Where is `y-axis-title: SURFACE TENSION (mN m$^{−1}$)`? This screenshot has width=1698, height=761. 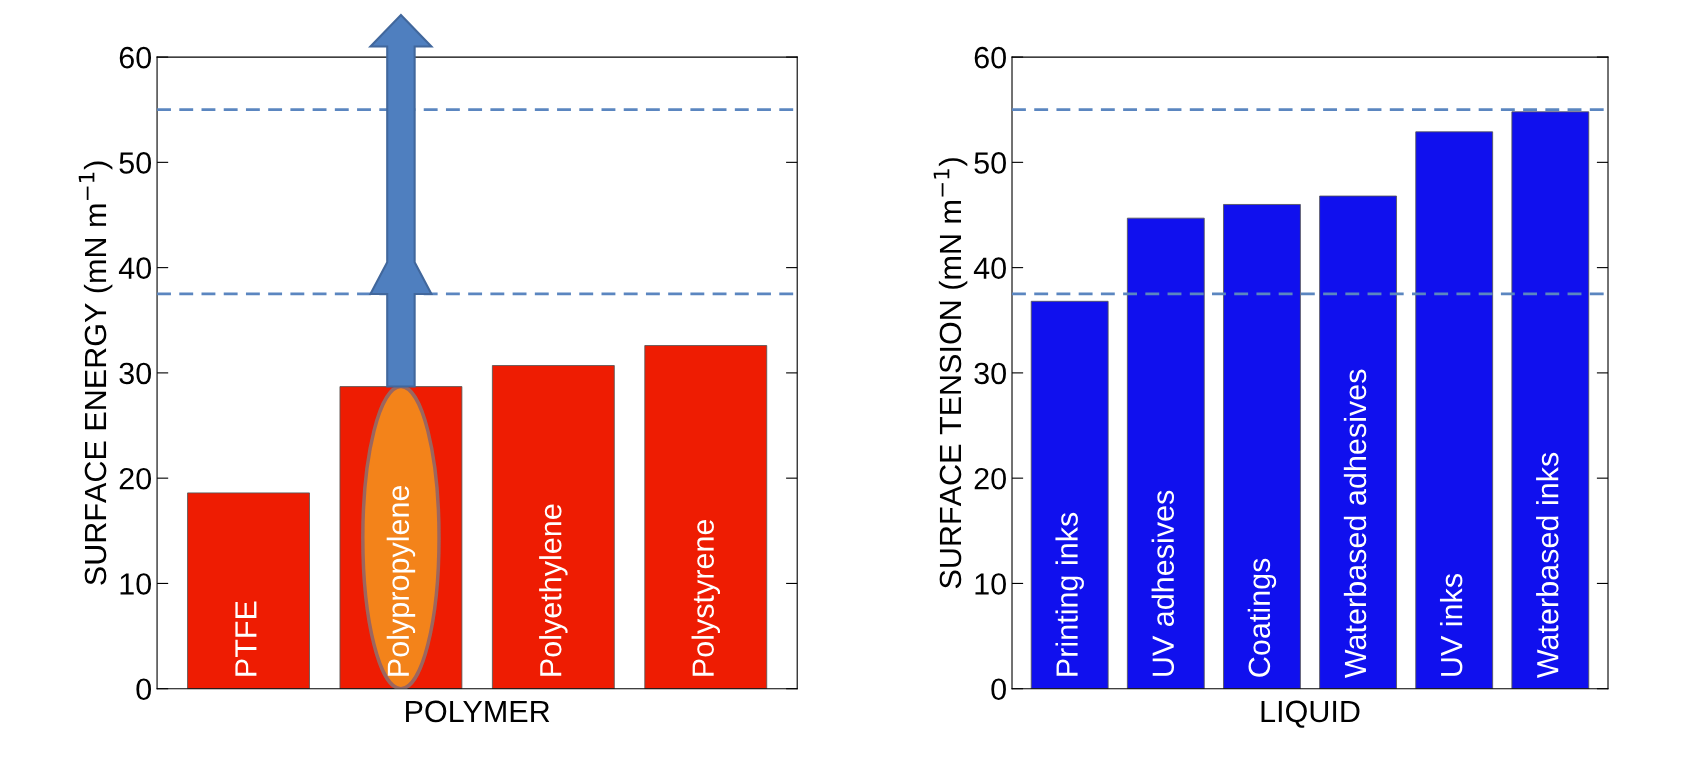
y-axis-title: SURFACE TENSION (mN m$^{−1}$) is located at coordinates (950, 373).